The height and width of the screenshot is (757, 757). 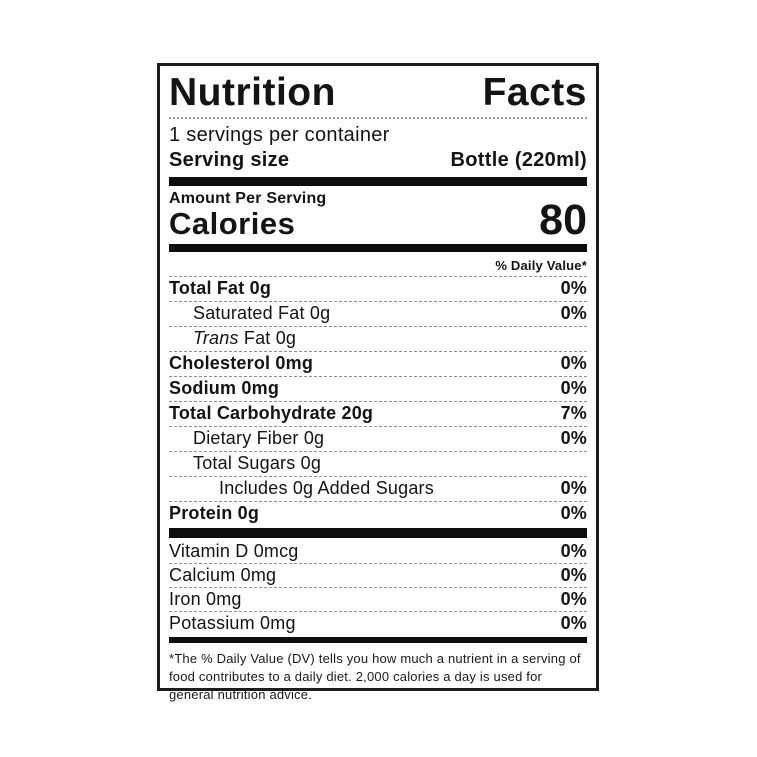 What do you see at coordinates (534, 92) in the screenshot?
I see `title-word-facts: Facts` at bounding box center [534, 92].